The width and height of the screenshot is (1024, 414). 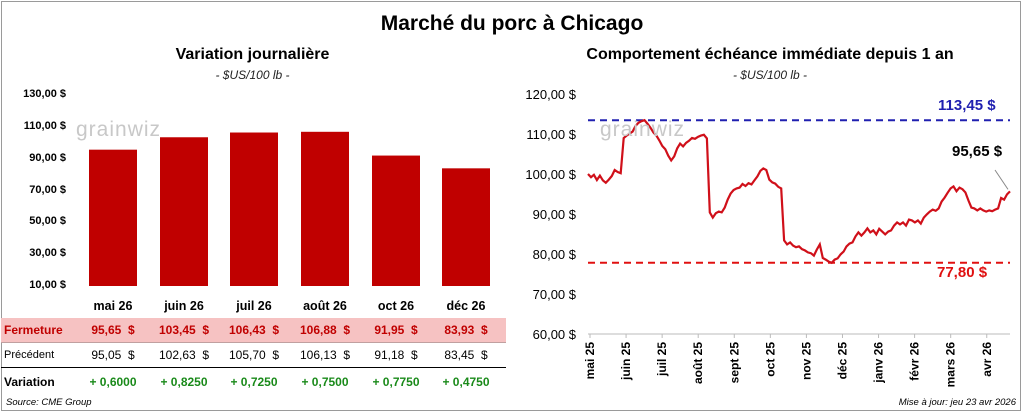 What do you see at coordinates (770, 359) in the screenshot?
I see `x-tick-label: oct 25` at bounding box center [770, 359].